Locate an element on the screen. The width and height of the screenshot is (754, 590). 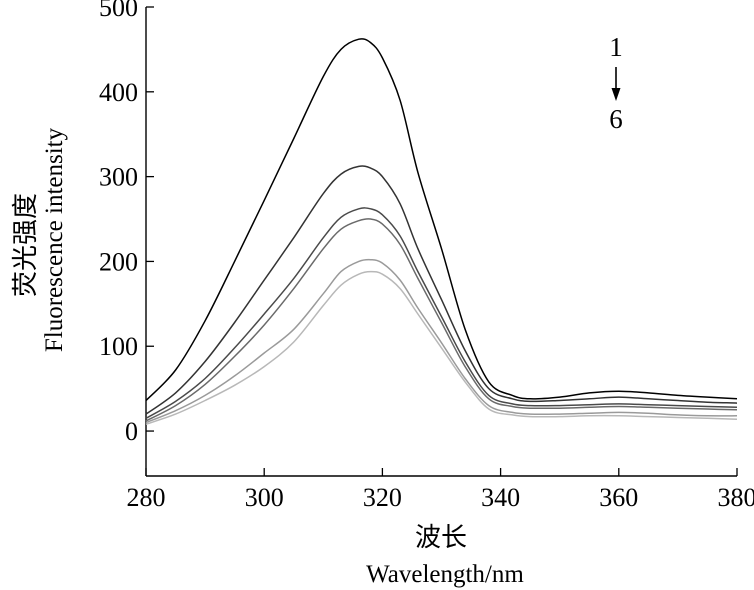
y-axis-title: Fluorescence intensity is located at coordinates (54, 239).